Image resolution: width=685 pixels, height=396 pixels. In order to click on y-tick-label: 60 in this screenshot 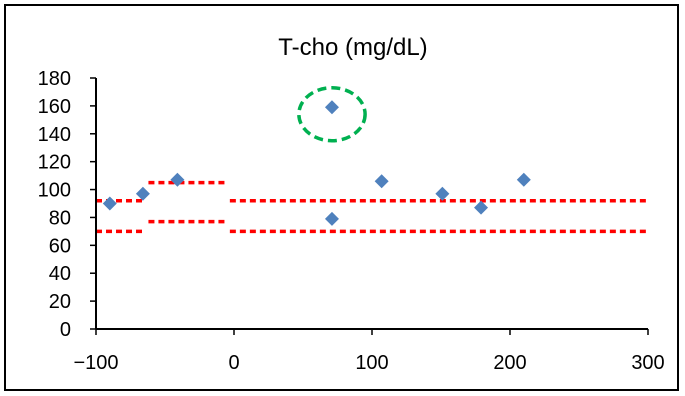, I will do `click(60, 246)`.